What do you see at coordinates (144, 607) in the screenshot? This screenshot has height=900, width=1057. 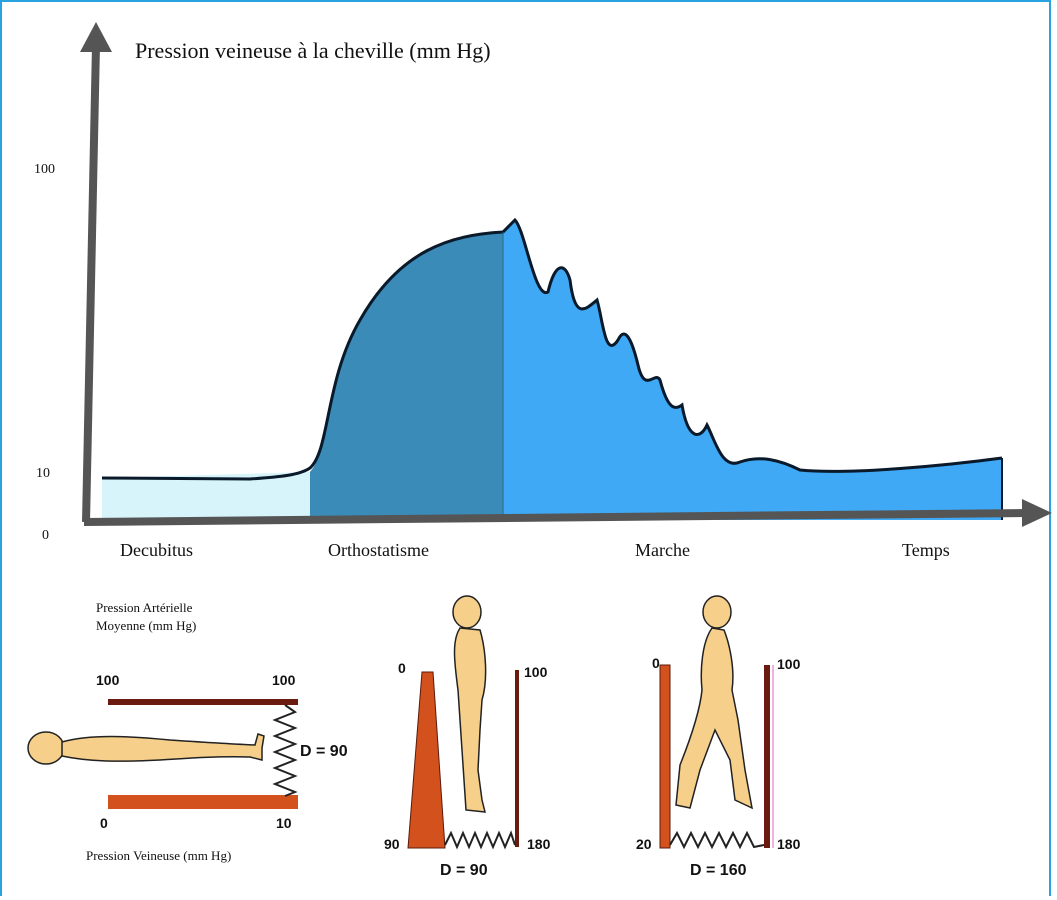 I see `arterial-pressure-title-1: Pression Artérielle` at bounding box center [144, 607].